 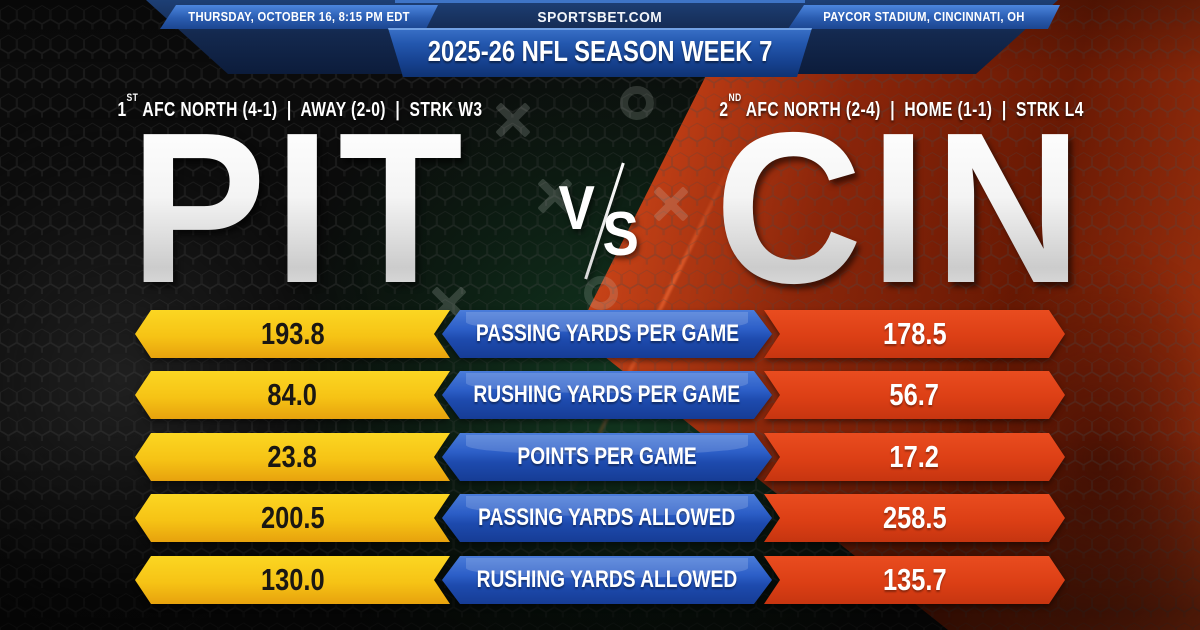 What do you see at coordinates (600, 1) in the screenshot?
I see `header-top-highlight` at bounding box center [600, 1].